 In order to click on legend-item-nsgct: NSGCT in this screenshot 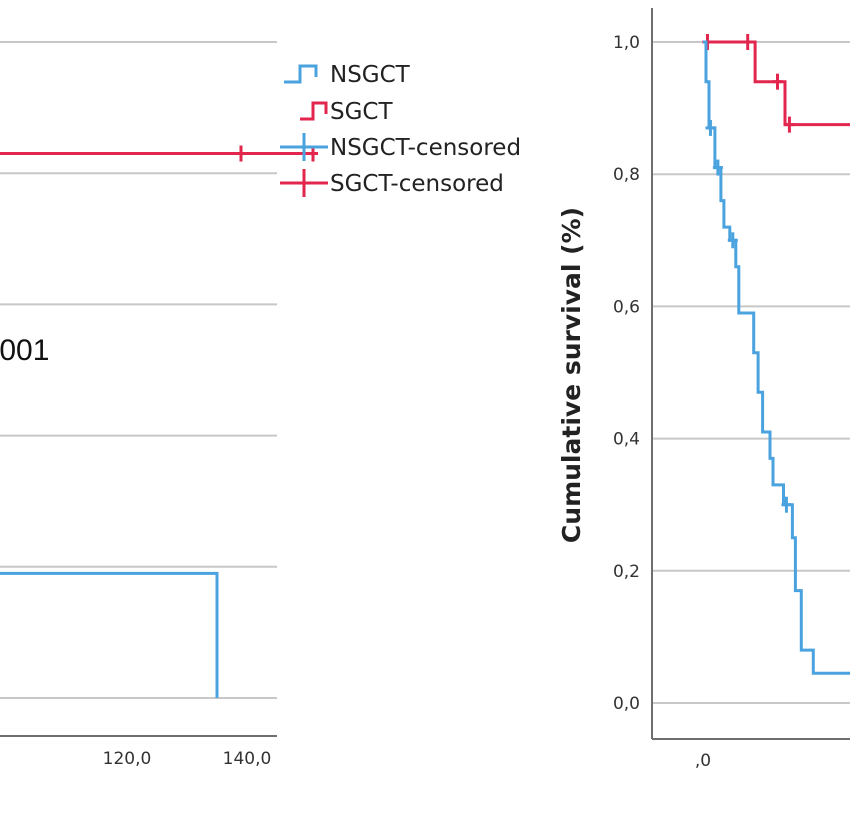, I will do `click(347, 75)`.